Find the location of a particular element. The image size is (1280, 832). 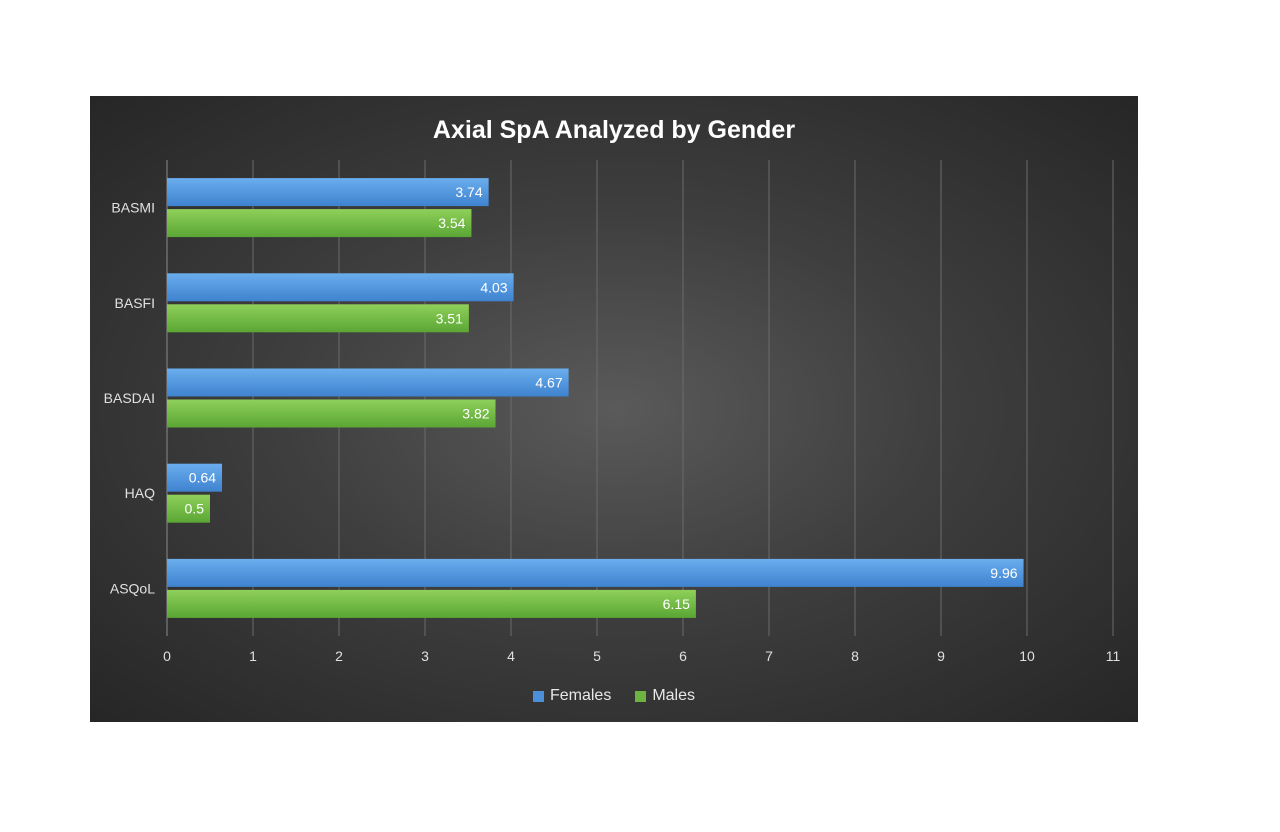

data-label: 4.03 is located at coordinates (493, 287).